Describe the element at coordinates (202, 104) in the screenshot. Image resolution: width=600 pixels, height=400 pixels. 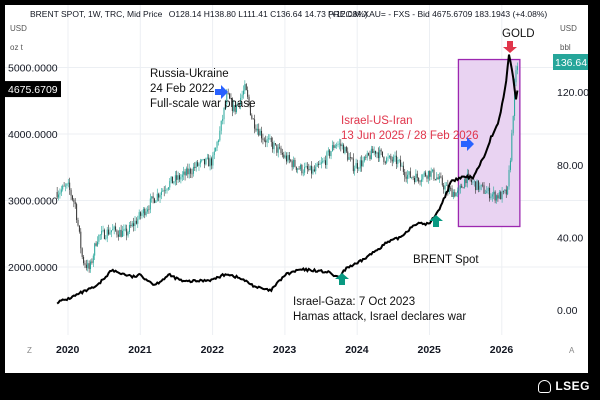
I see `annotation-russia-desc: Full-scale war phase` at that location.